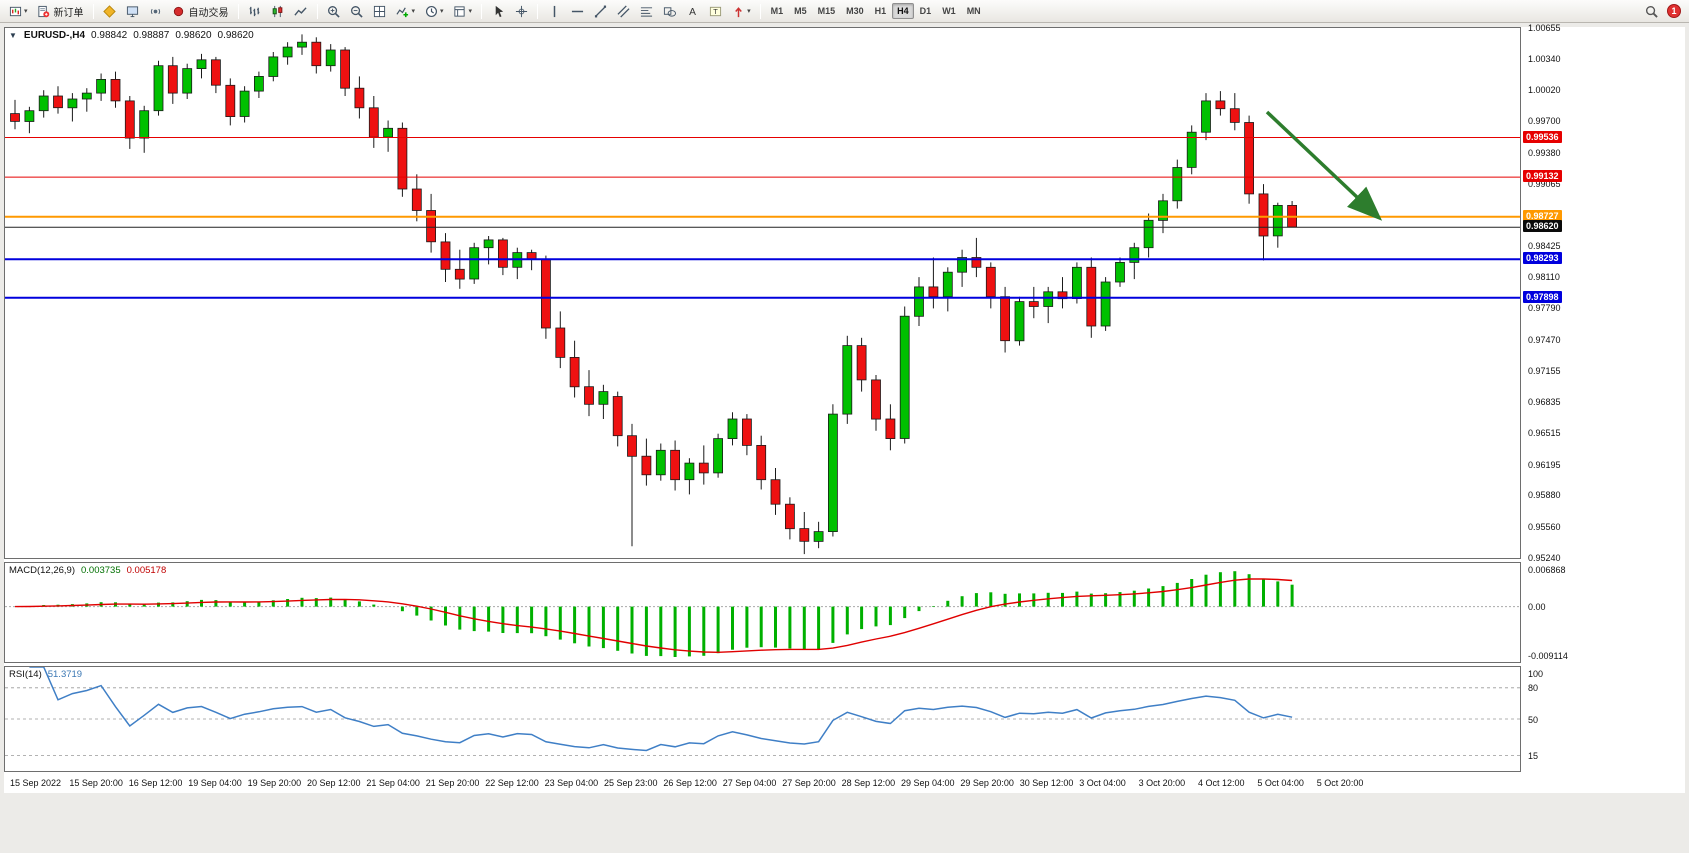  I want to click on indicators-button: ▾, so click(406, 11).